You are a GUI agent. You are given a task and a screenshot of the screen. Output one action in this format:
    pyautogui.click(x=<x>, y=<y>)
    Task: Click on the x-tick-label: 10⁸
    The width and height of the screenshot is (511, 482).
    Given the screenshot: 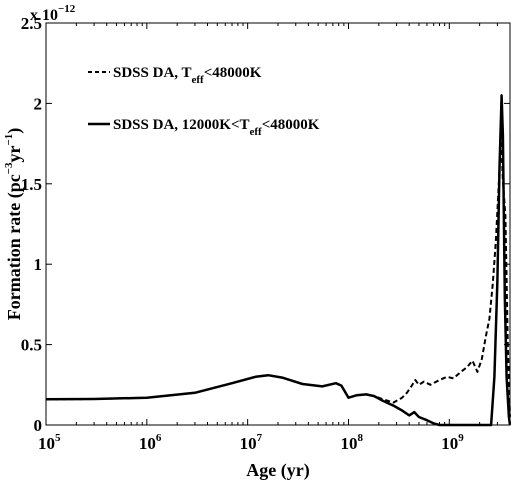 What is the action you would take?
    pyautogui.click(x=351, y=442)
    